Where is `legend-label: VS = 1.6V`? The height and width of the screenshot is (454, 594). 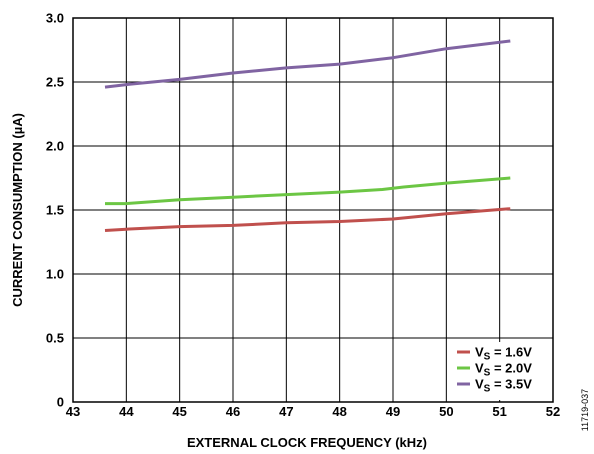
legend-label: VS = 1.6V is located at coordinates (503, 354).